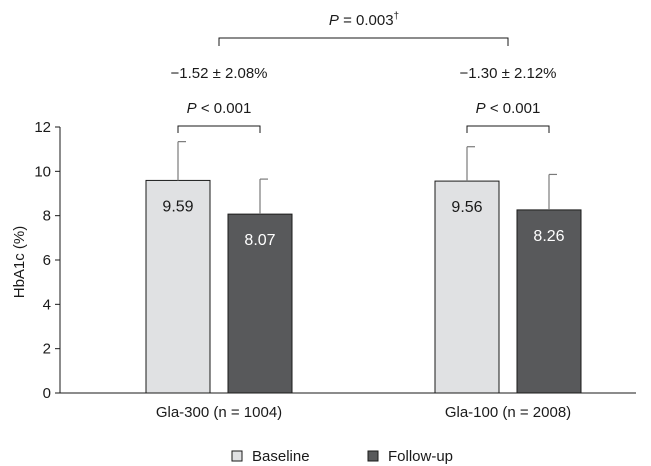 This screenshot has width=651, height=466. Describe the element at coordinates (47, 393) in the screenshot. I see `y-tick-label: 0` at that location.